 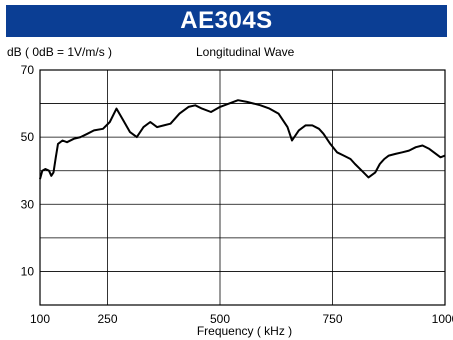 I want to click on x-tick-label: 1000, so click(x=442, y=319).